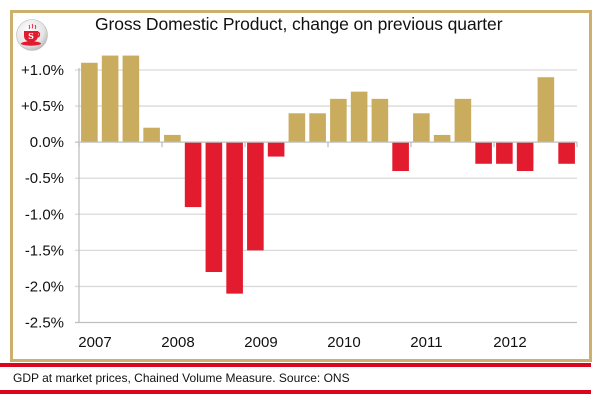 This screenshot has width=600, height=400. What do you see at coordinates (94, 342) in the screenshot?
I see `x-tick-label: 2007` at bounding box center [94, 342].